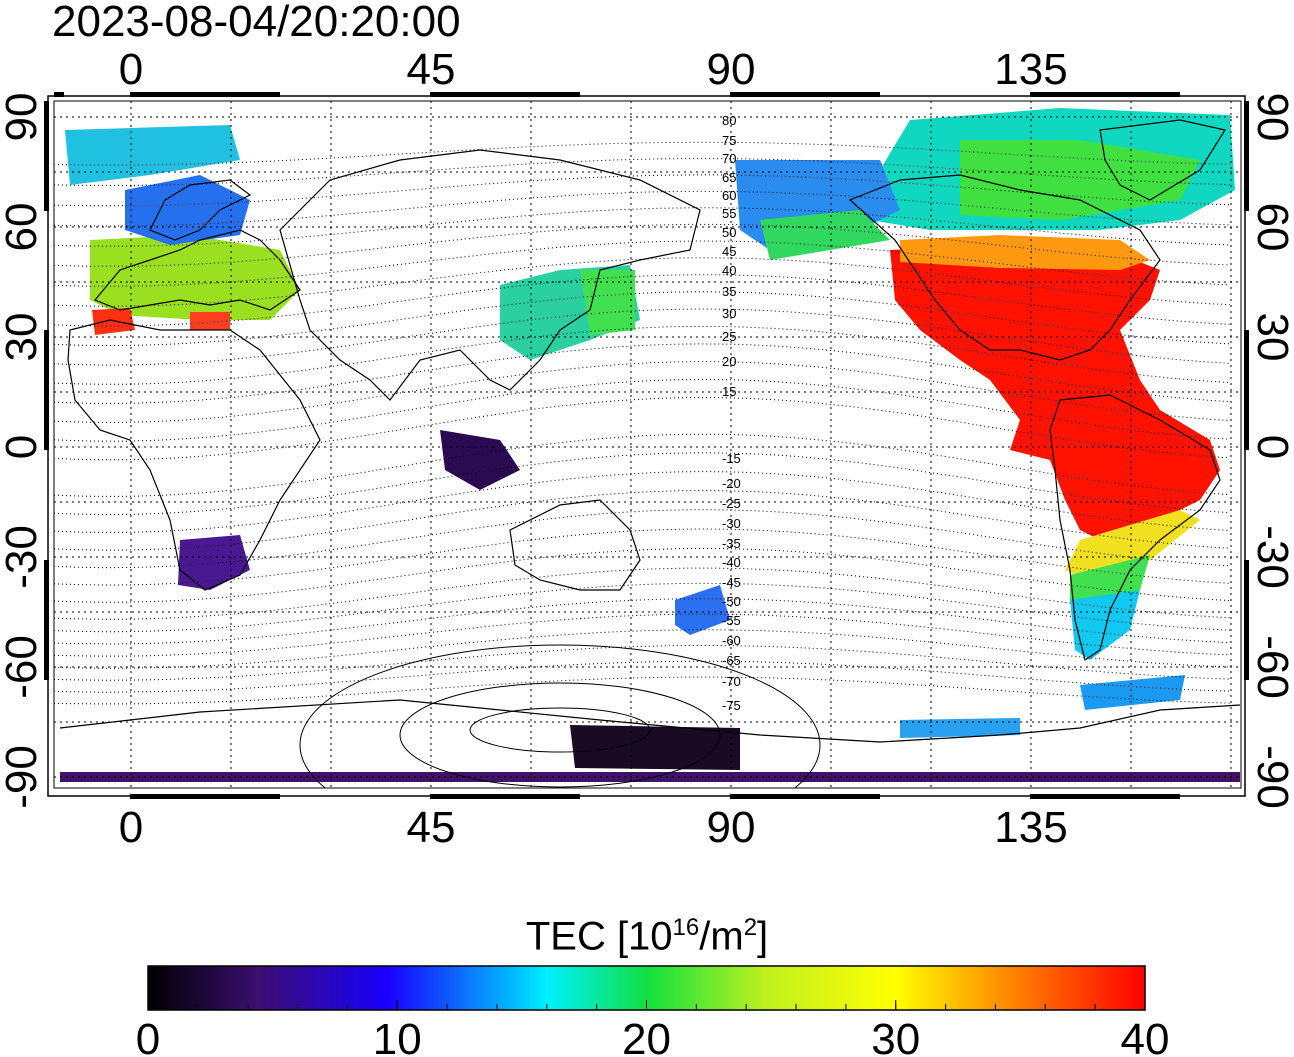 The height and width of the screenshot is (1057, 1294). I want to click on longitude-label-bottom: 90, so click(731, 827).